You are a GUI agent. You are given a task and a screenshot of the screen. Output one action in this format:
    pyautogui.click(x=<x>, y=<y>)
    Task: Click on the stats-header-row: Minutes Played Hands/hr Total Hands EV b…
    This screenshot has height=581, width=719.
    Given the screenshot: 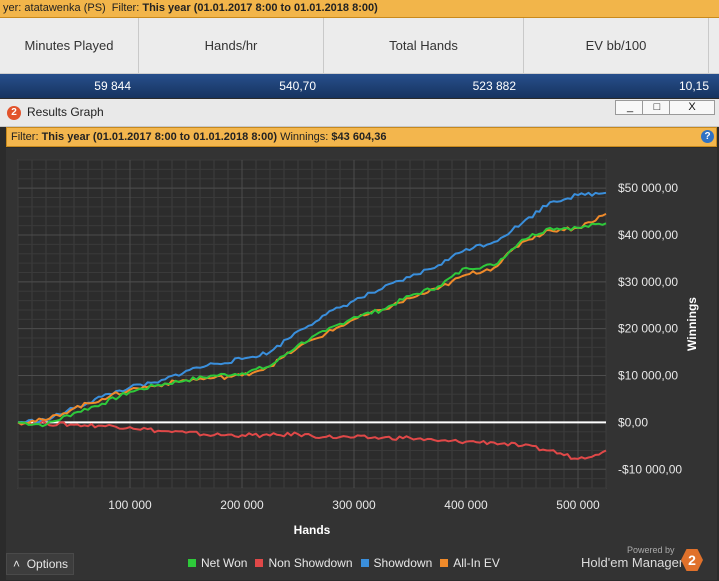 What is the action you would take?
    pyautogui.click(x=359, y=46)
    